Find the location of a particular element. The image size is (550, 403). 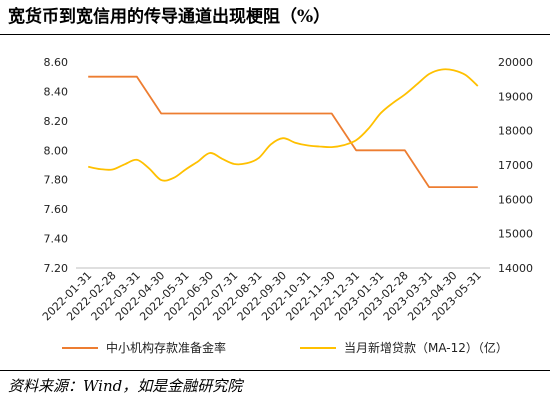

source-note: 资料来源：Wind，如是金融研究院 is located at coordinates (125, 386).